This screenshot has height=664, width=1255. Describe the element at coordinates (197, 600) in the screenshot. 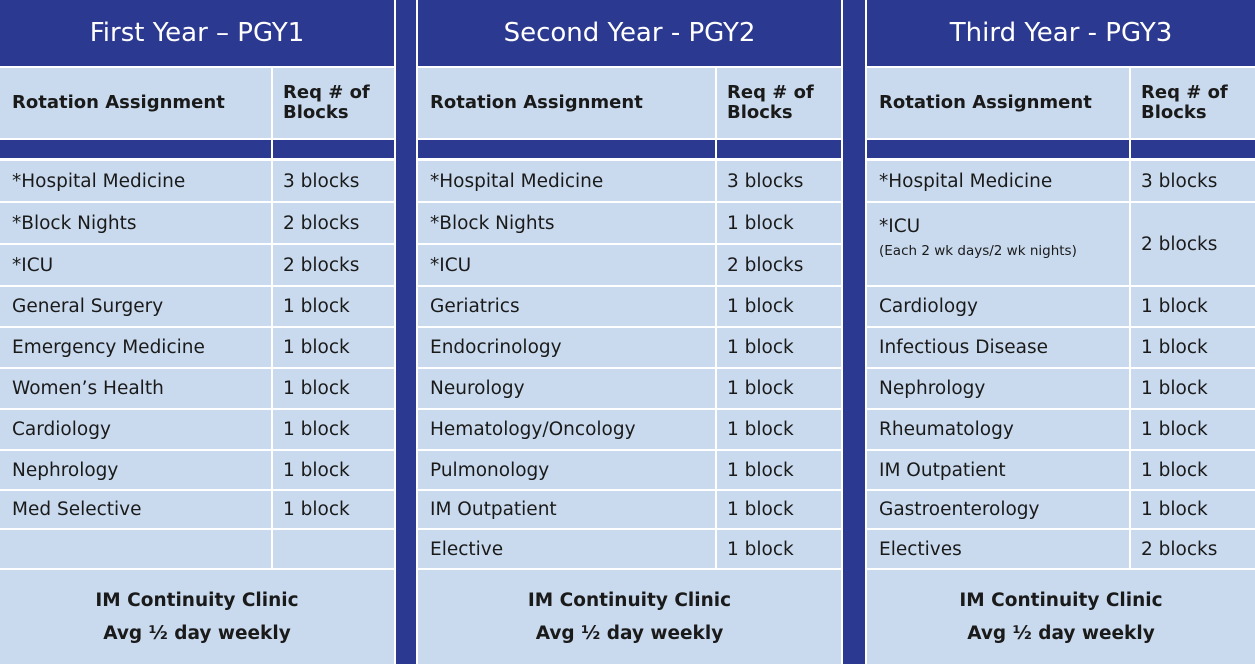

I see `pgy1-footer-clinic: IM Continuity Clinic` at that location.